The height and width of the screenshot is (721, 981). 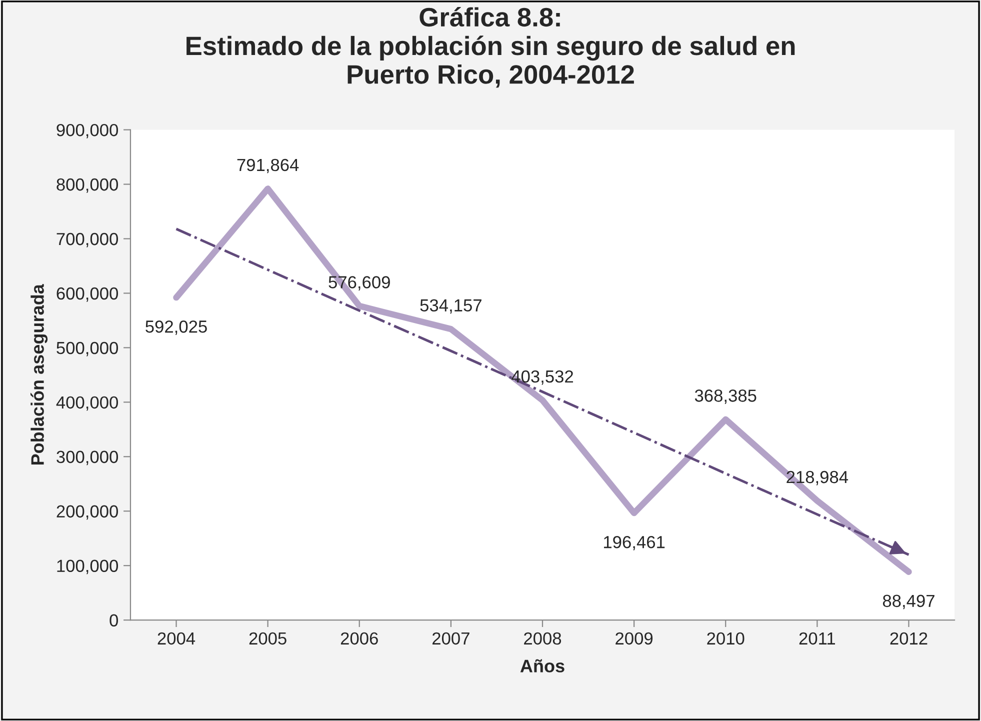 I want to click on x-tick-label: 2009, so click(x=634, y=638).